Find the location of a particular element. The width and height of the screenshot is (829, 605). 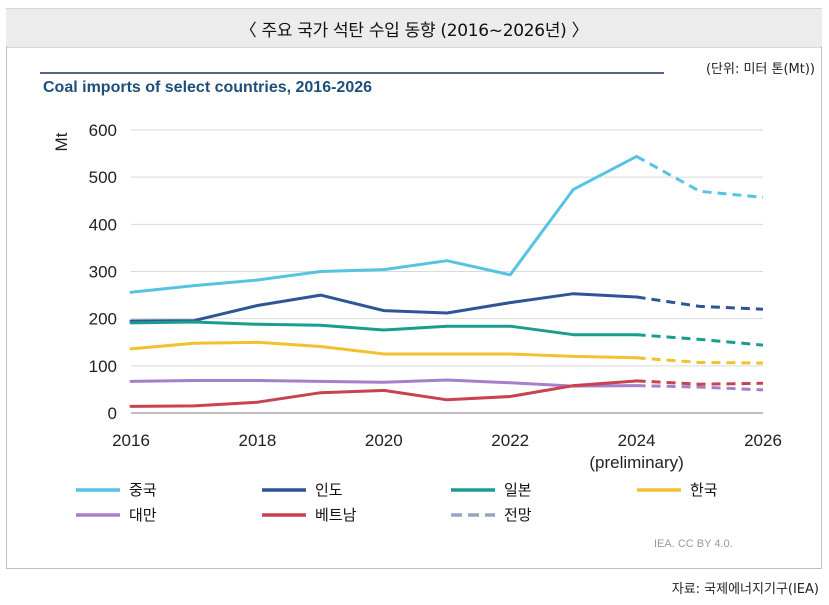

legend-label: 일본 is located at coordinates (518, 490).